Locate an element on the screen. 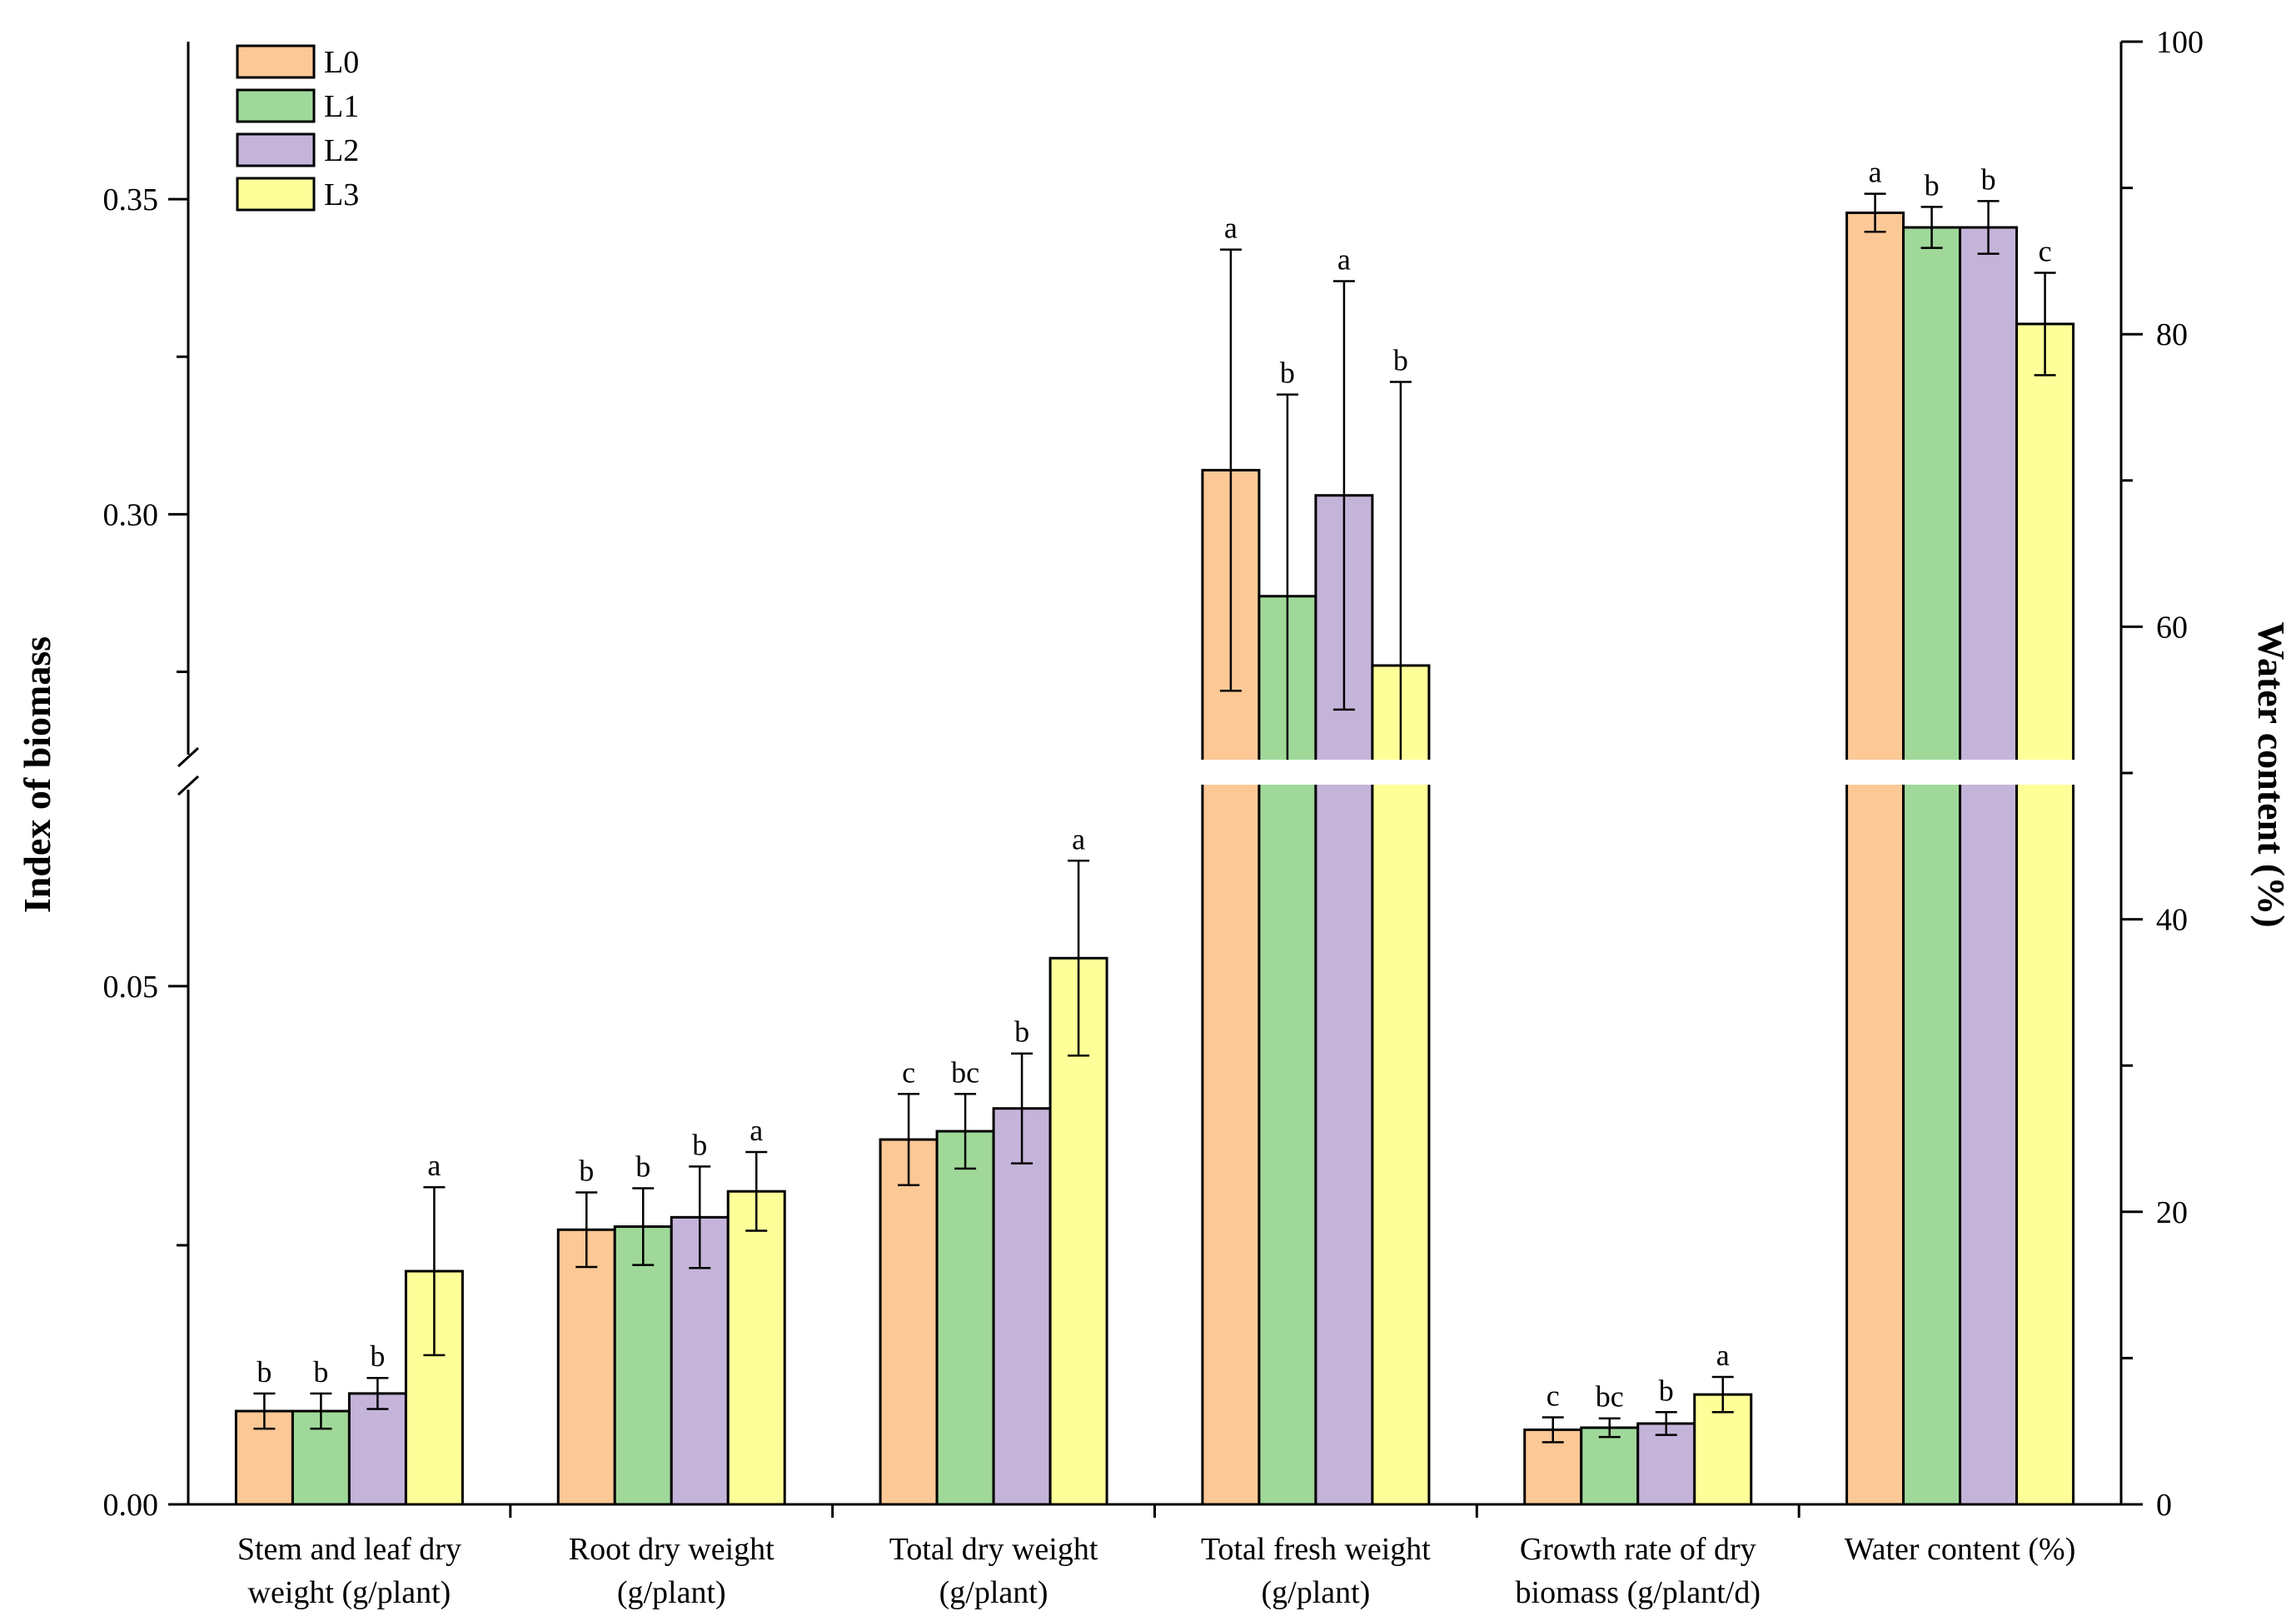 Image resolution: width=2296 pixels, height=1621 pixels. left-tick-label: 0.35 is located at coordinates (131, 200).